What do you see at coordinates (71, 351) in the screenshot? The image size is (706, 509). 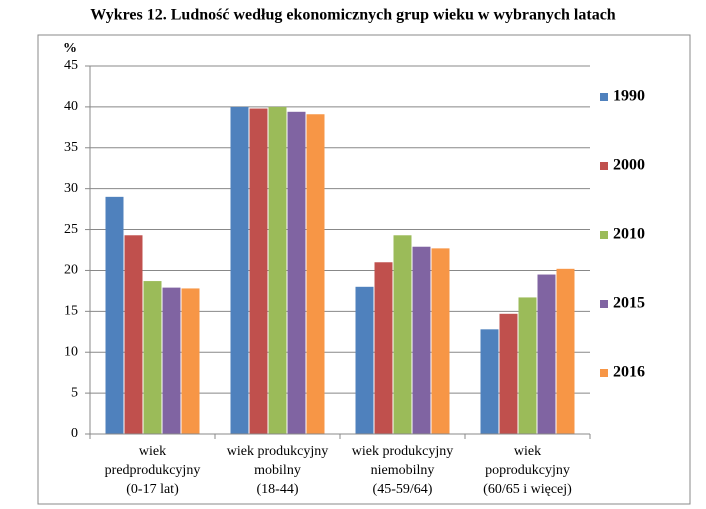 I see `y-tick-label: 10` at bounding box center [71, 351].